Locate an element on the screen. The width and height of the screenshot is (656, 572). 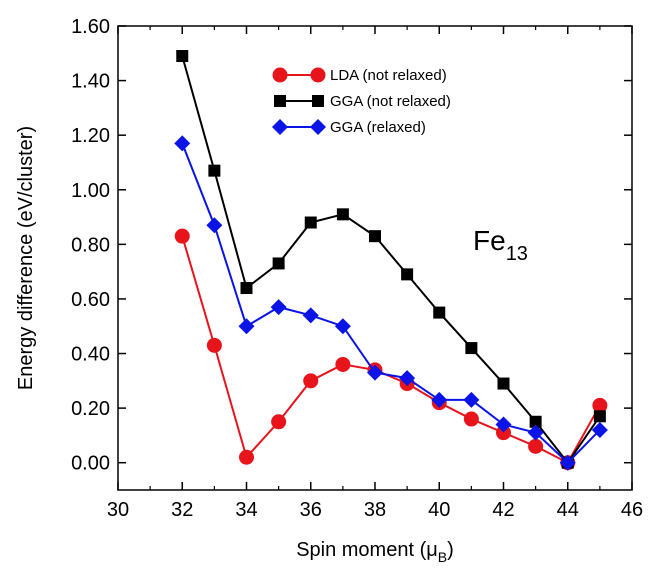
x-tick-label: 40 is located at coordinates (439, 510).